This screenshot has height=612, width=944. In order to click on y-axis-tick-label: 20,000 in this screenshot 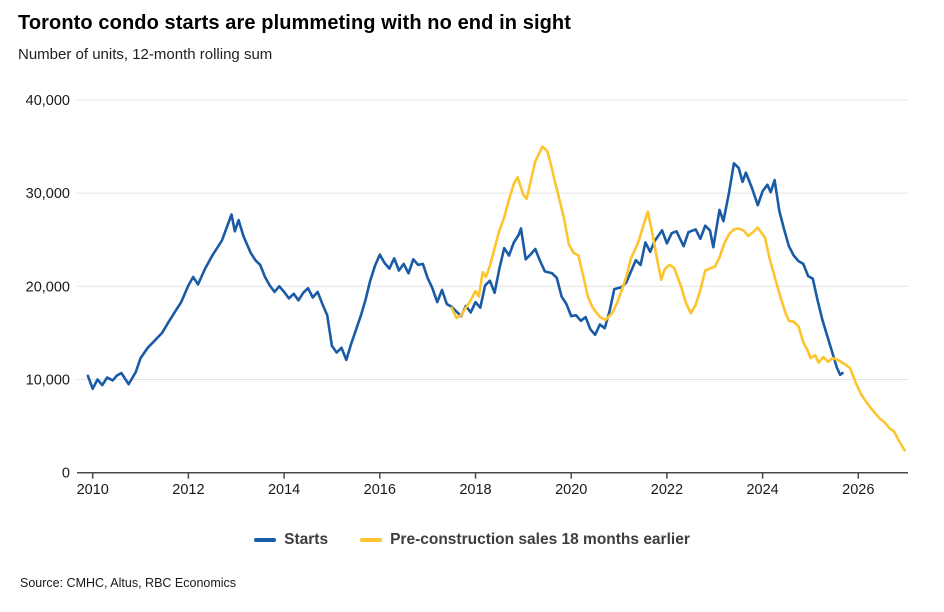, I will do `click(48, 287)`.